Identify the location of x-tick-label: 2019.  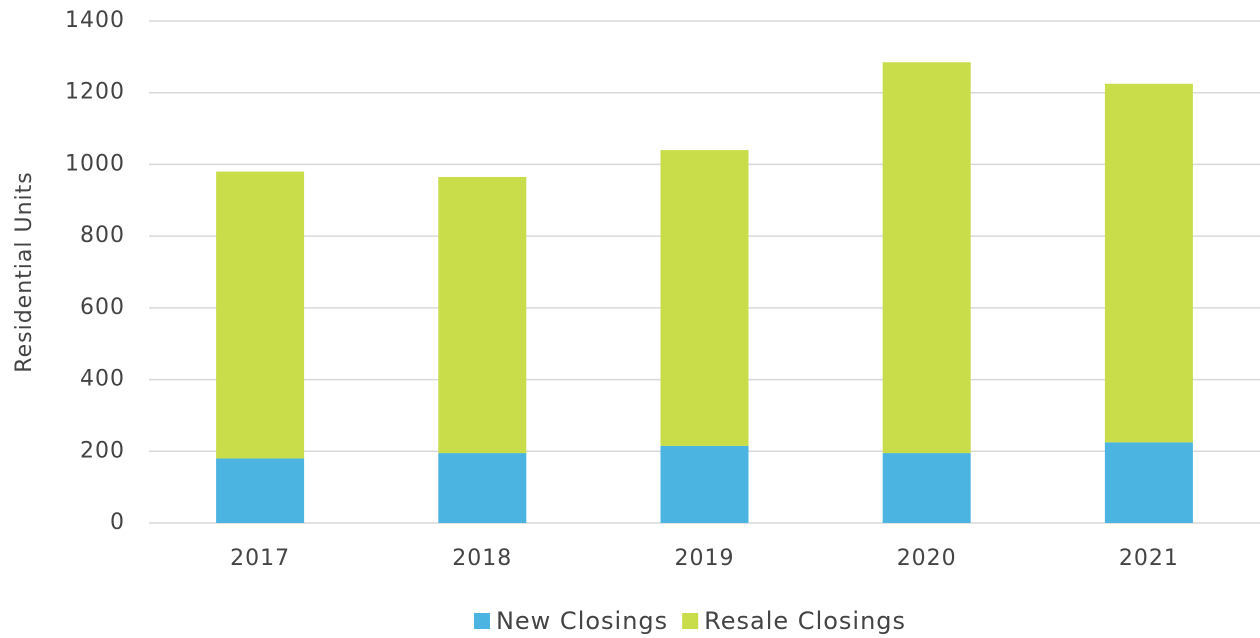
(705, 558).